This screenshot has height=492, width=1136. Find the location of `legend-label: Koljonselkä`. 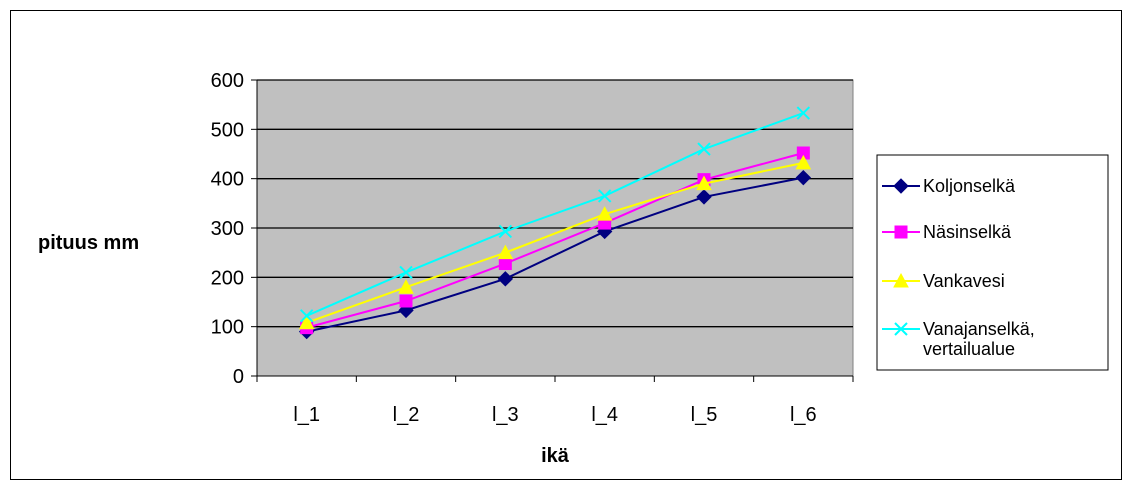

legend-label: Koljonselkä is located at coordinates (969, 186).